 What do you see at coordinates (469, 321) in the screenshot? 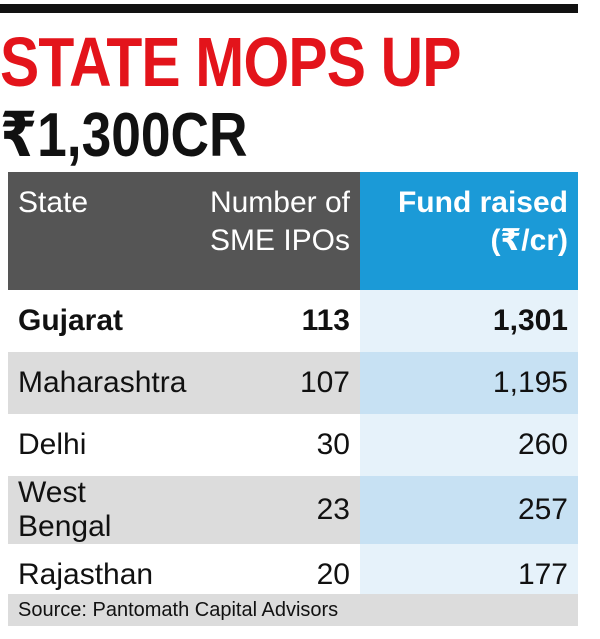
I see `table-cell: 1,301` at bounding box center [469, 321].